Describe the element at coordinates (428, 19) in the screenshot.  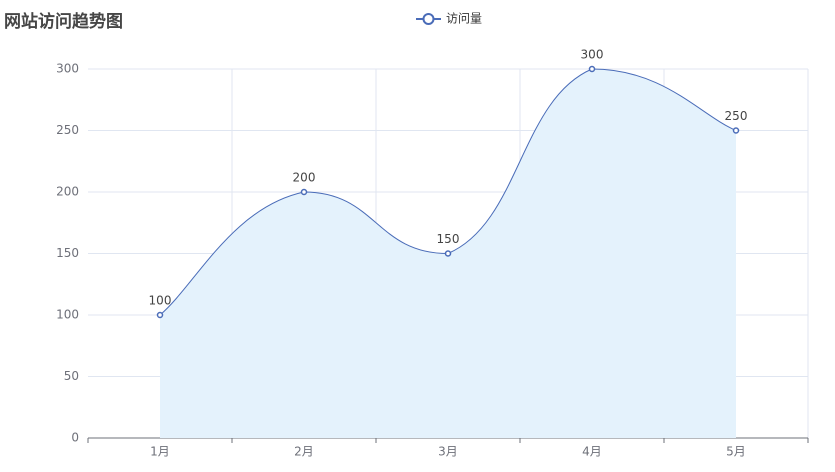
I see `legend-marker` at that location.